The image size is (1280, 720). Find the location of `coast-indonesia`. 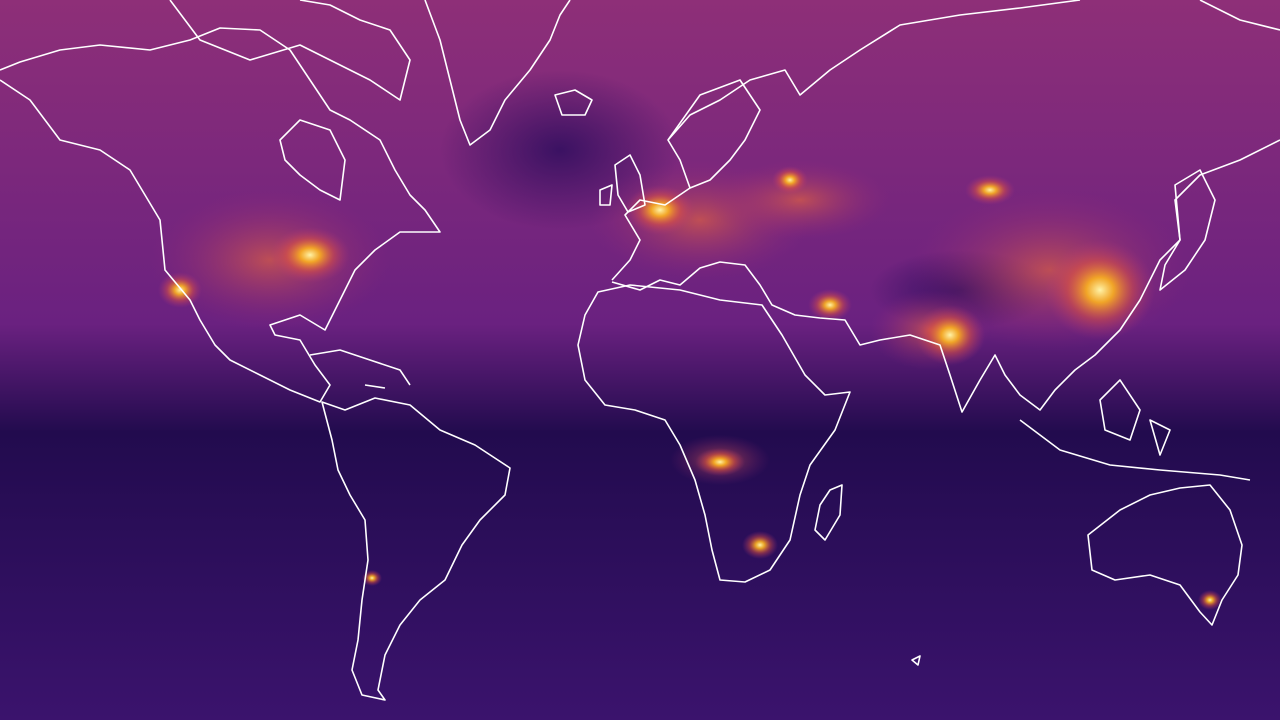

coast-indonesia is located at coordinates (1135, 430).